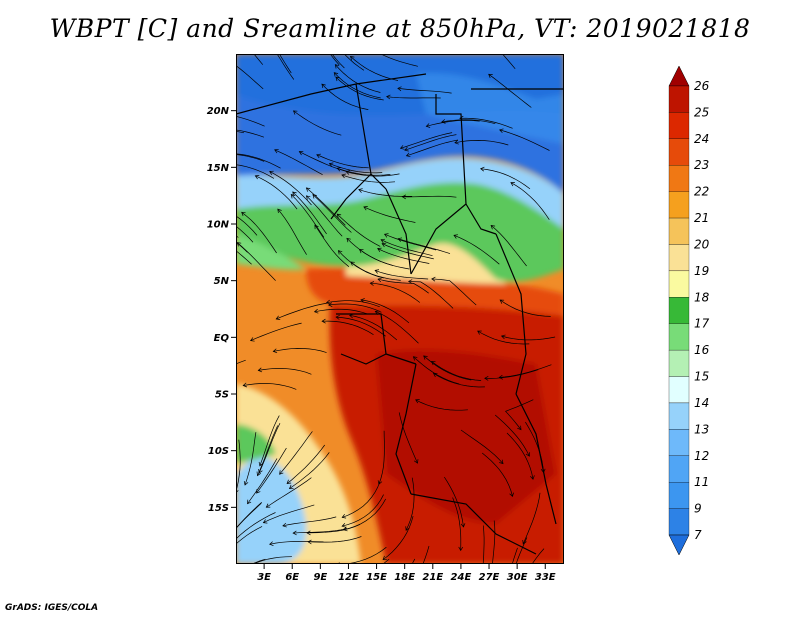  Describe the element at coordinates (376, 577) in the screenshot. I see `lon-tick-label: 15E` at that location.